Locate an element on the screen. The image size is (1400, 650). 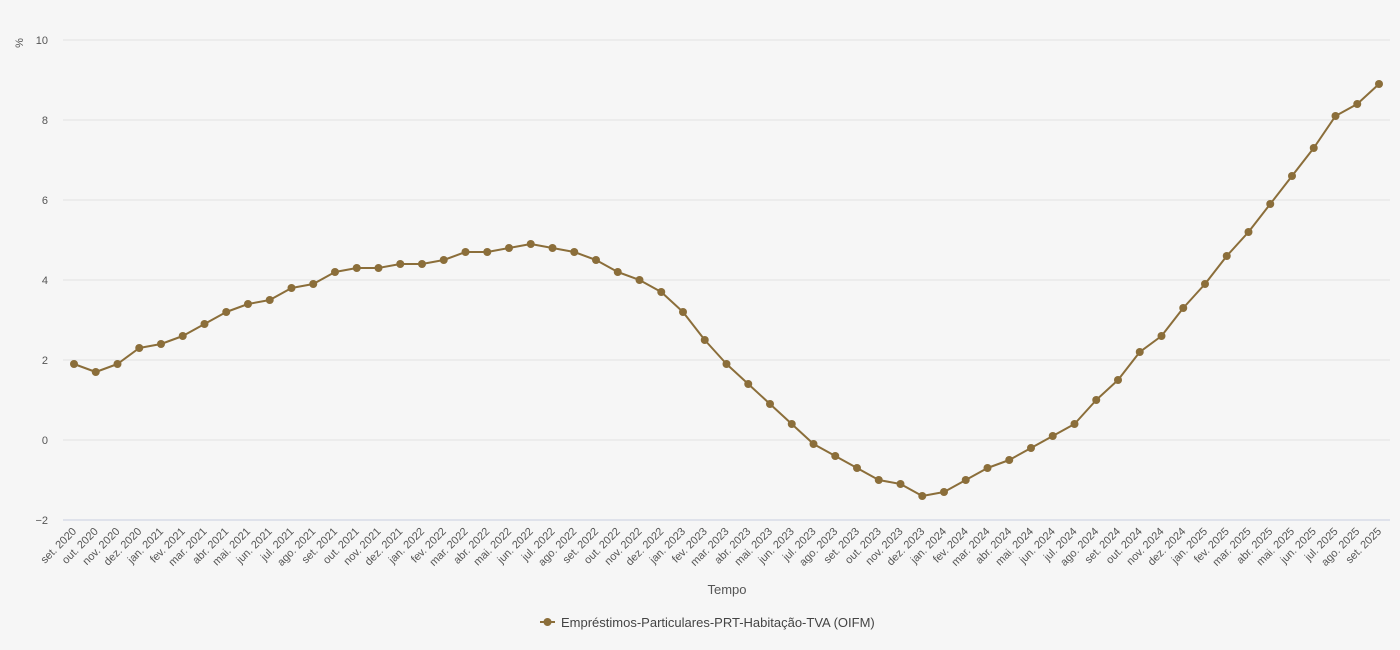
y-axis-ticks: −2 0 2 4 6 8 10 is located at coordinates (41, 281).